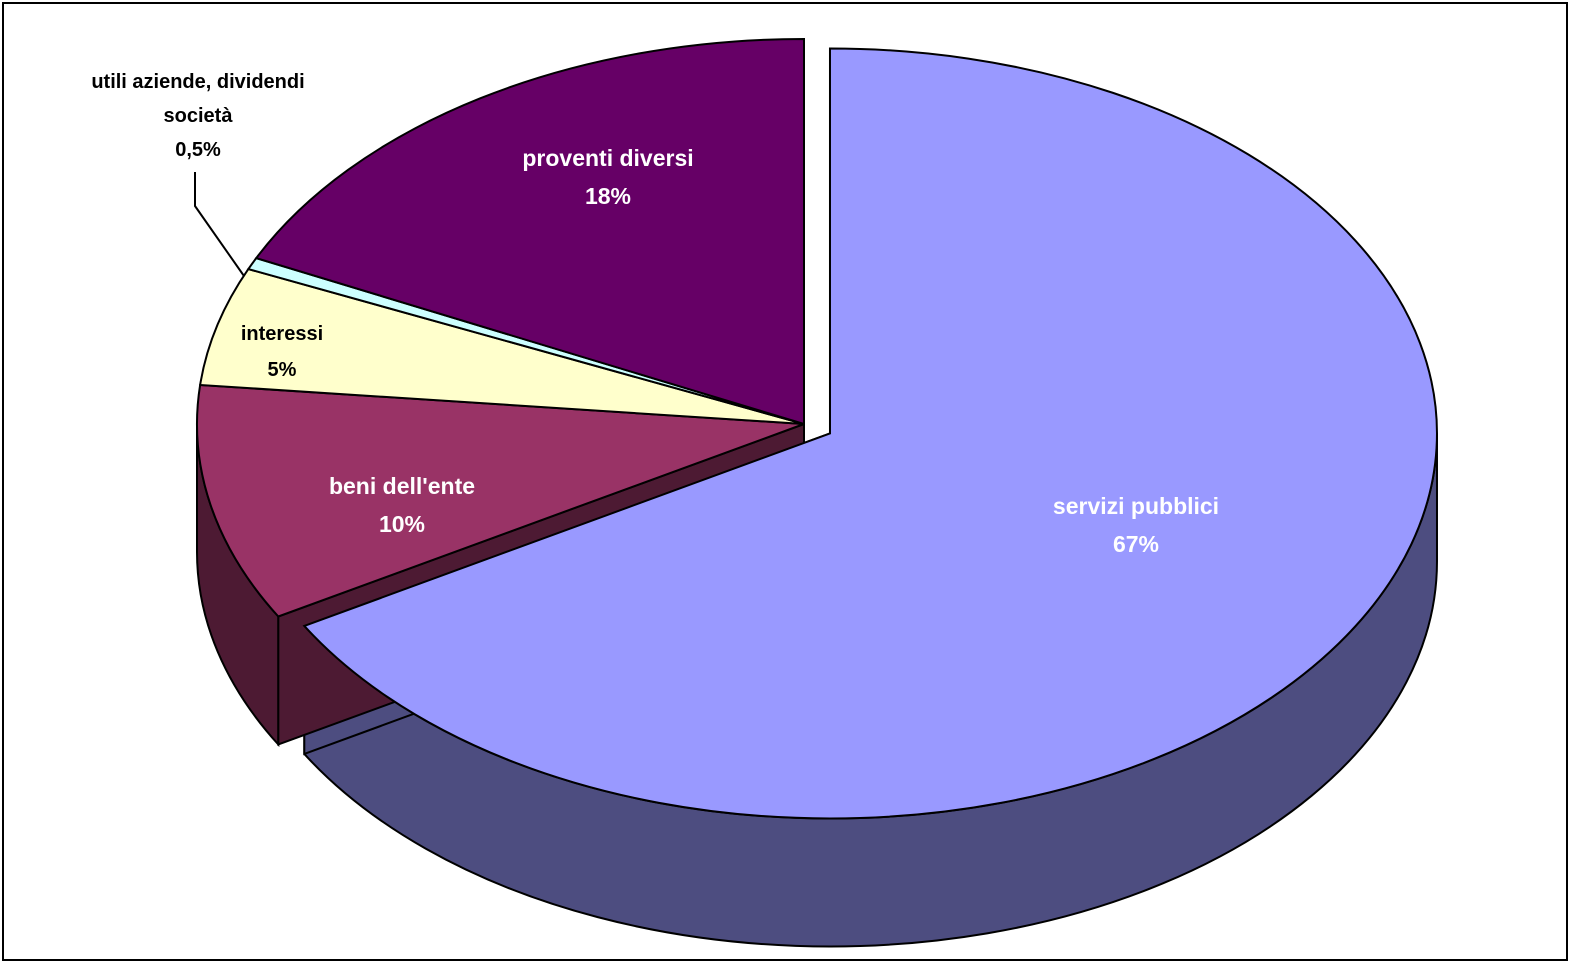 This screenshot has width=1570, height=961. What do you see at coordinates (607, 158) in the screenshot?
I see `label-proventi-diversi: proventi diversi` at bounding box center [607, 158].